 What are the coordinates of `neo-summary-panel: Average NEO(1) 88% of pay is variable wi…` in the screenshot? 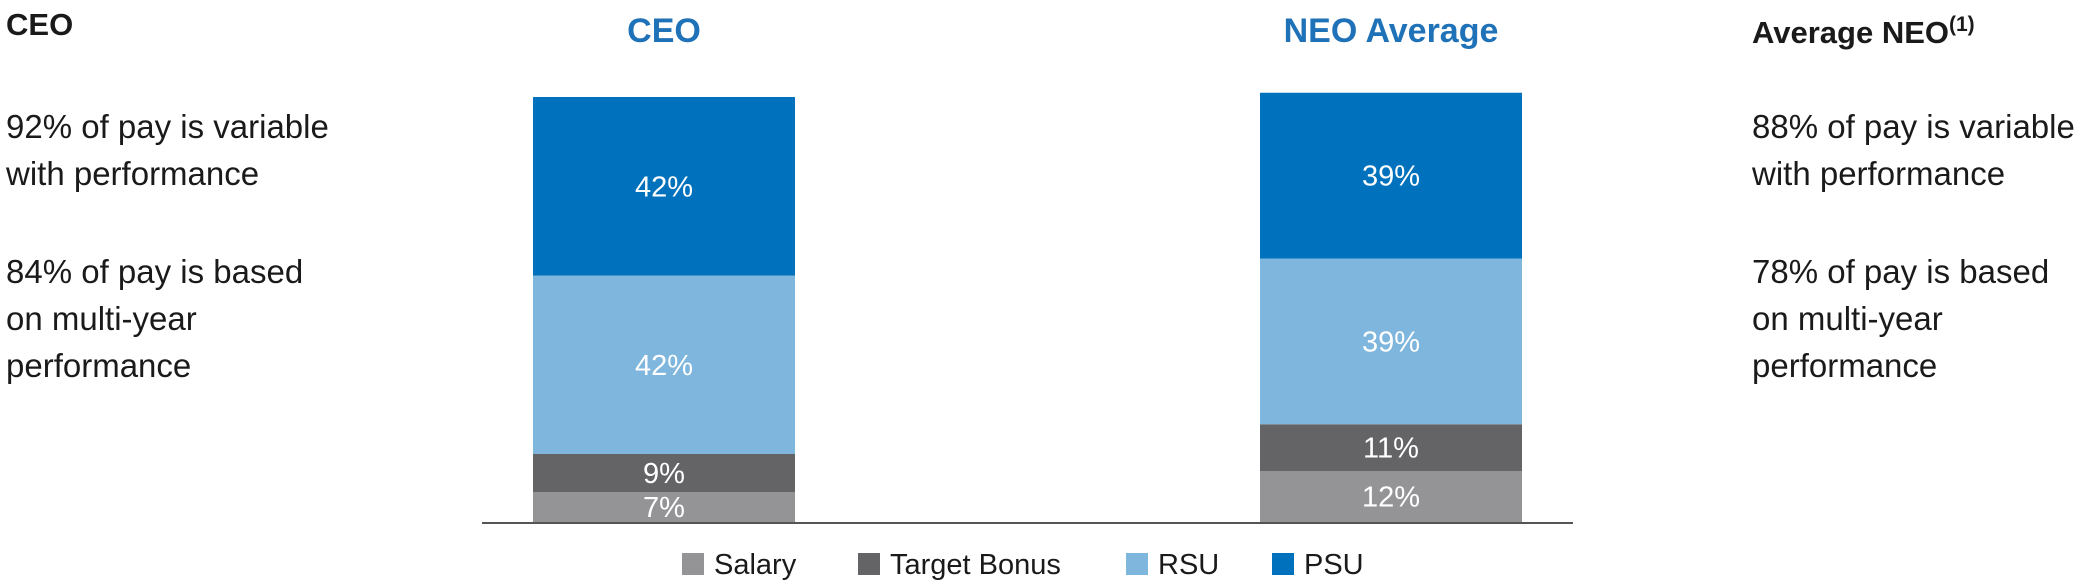 It's located at (1915, 192).